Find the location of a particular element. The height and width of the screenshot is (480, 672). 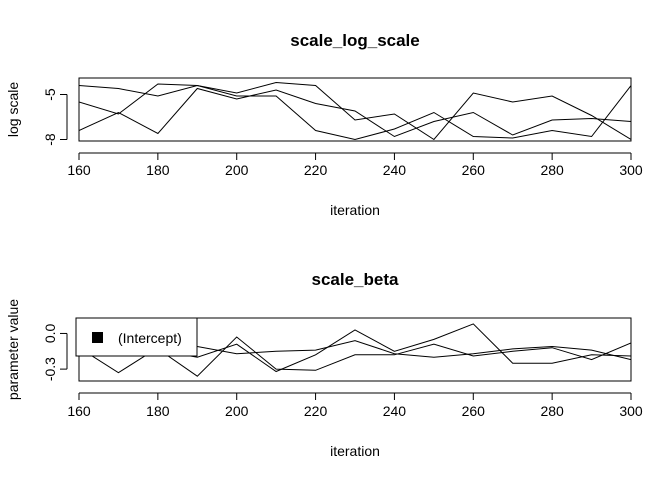

y-axis-label: parameter value is located at coordinates (13, 349).